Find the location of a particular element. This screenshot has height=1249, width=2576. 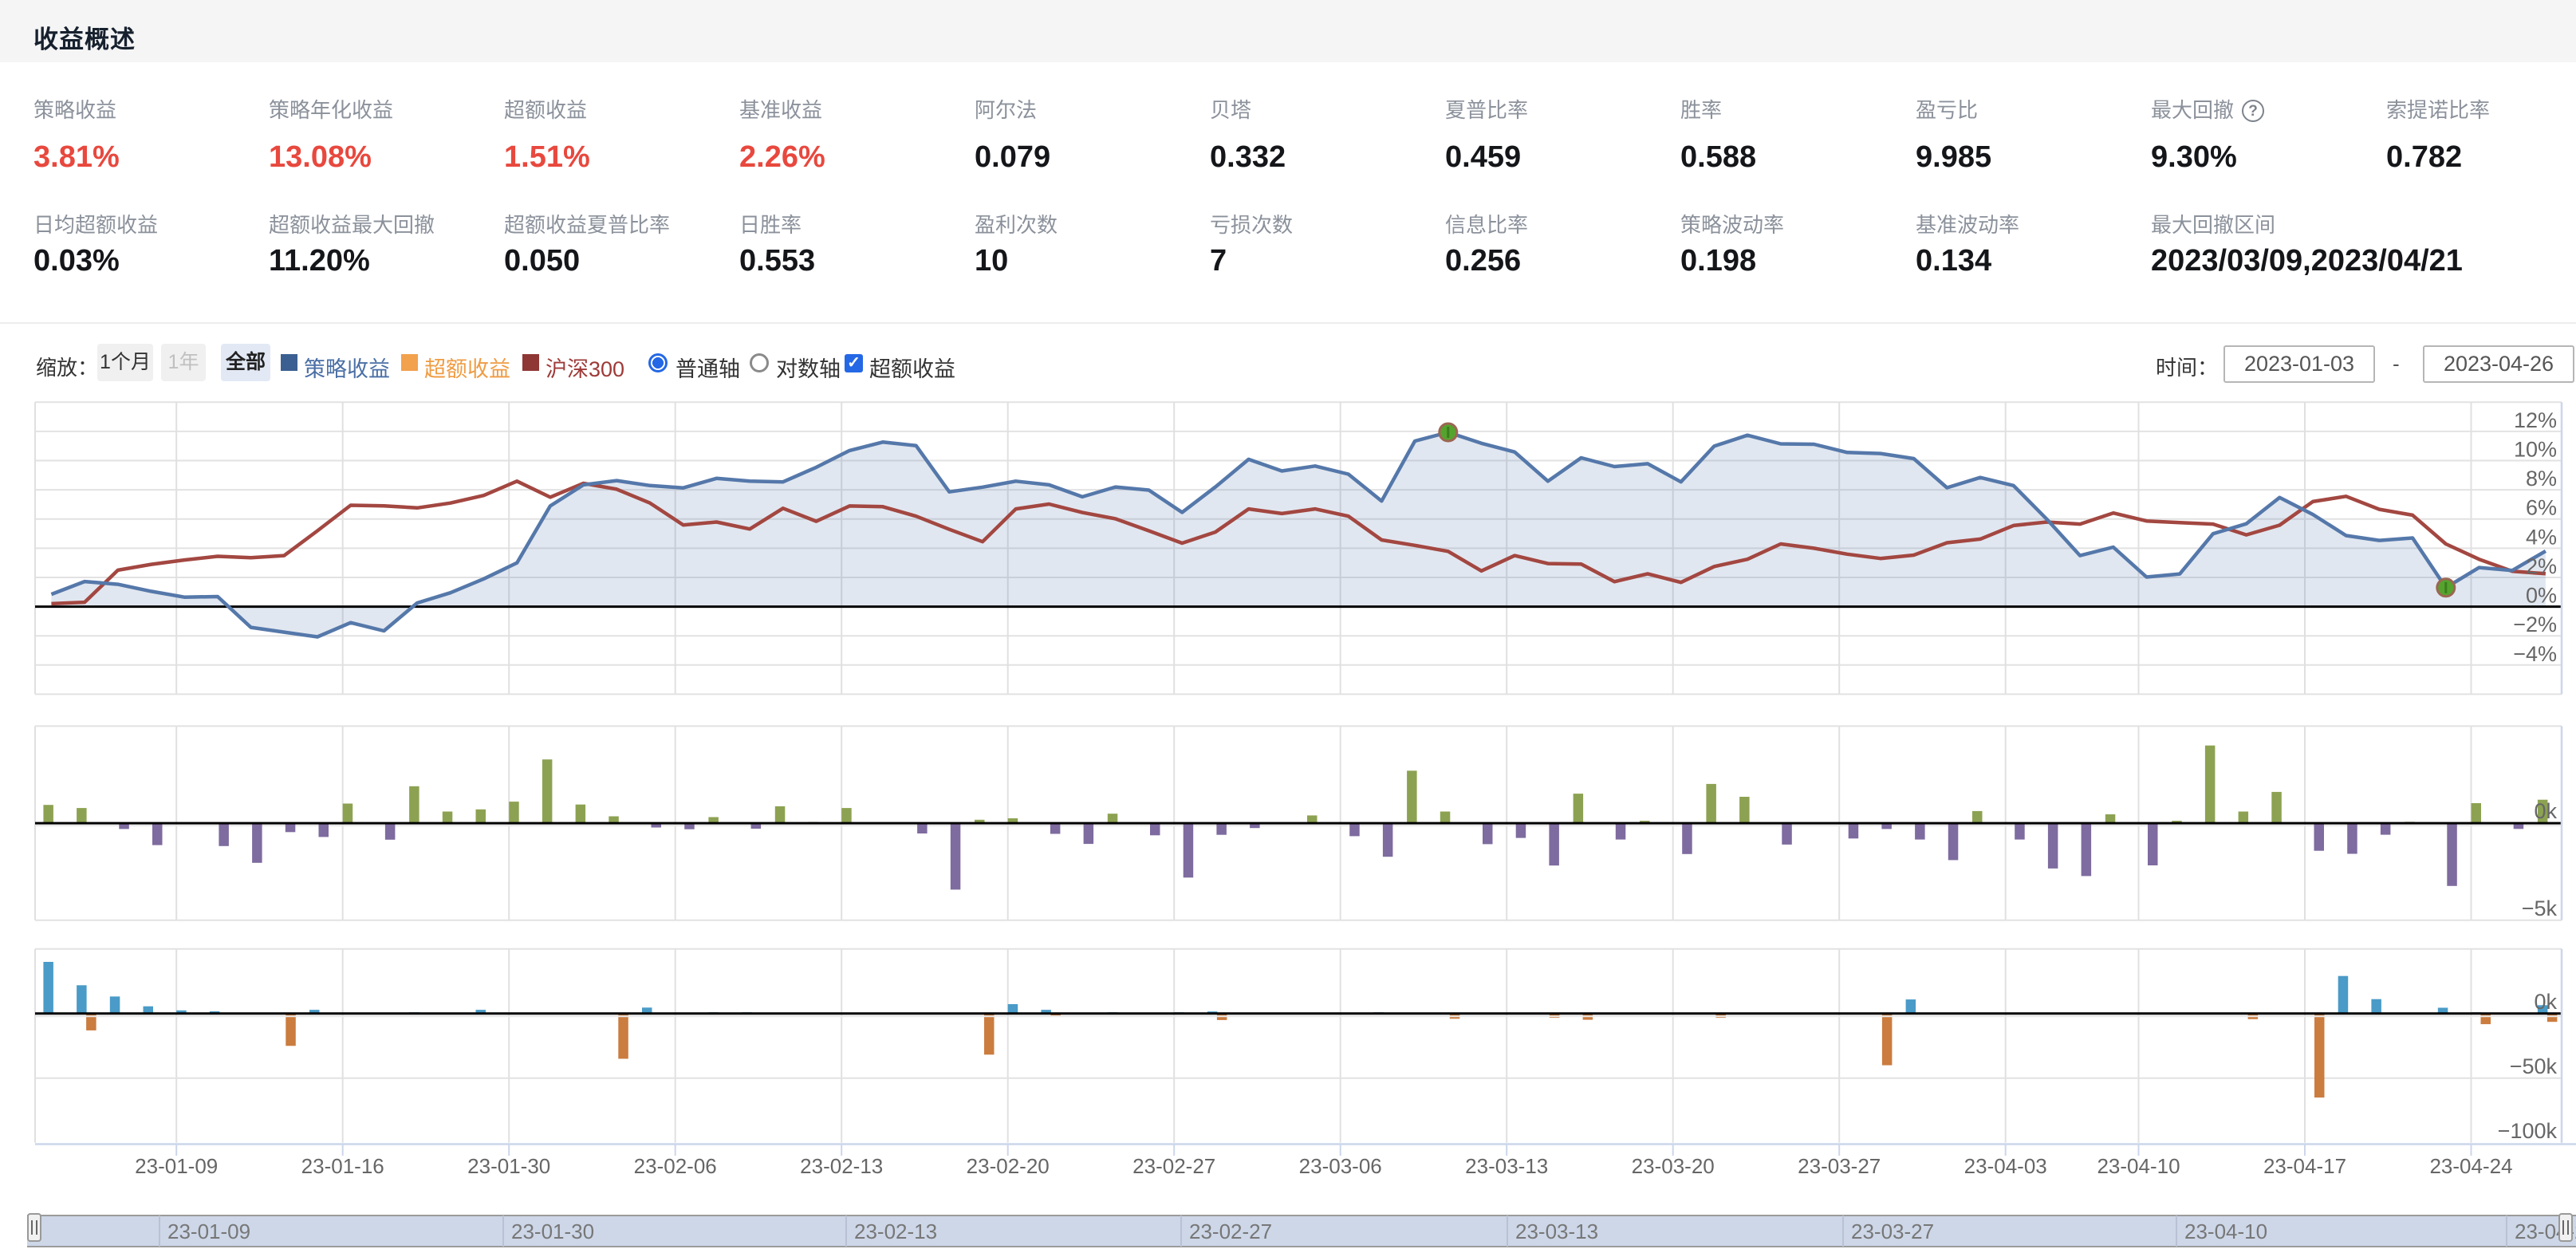

svg-text: 6% is located at coordinates (2541, 508).